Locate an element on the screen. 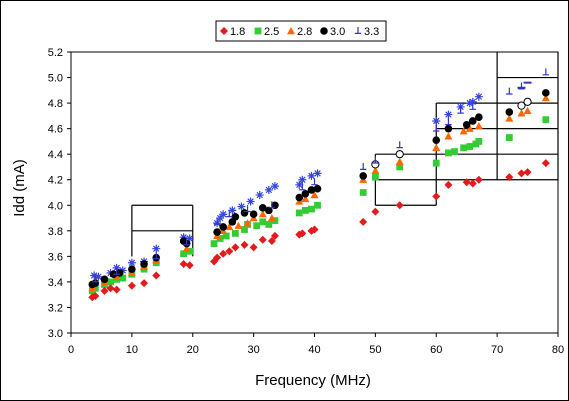 The width and height of the screenshot is (569, 401). x-tick-label: 0 is located at coordinates (71, 350).